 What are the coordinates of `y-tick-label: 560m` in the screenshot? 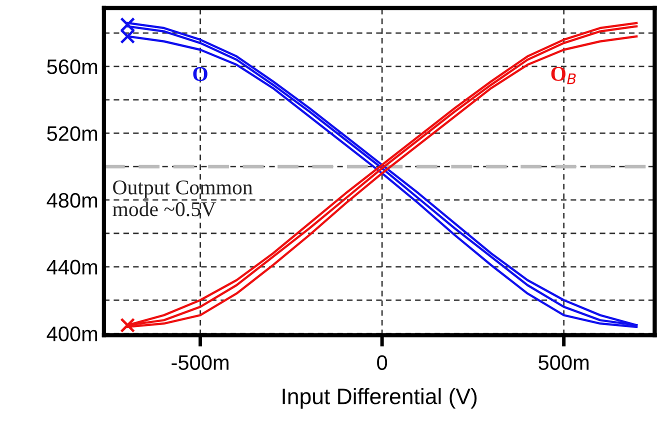 It's located at (72, 66).